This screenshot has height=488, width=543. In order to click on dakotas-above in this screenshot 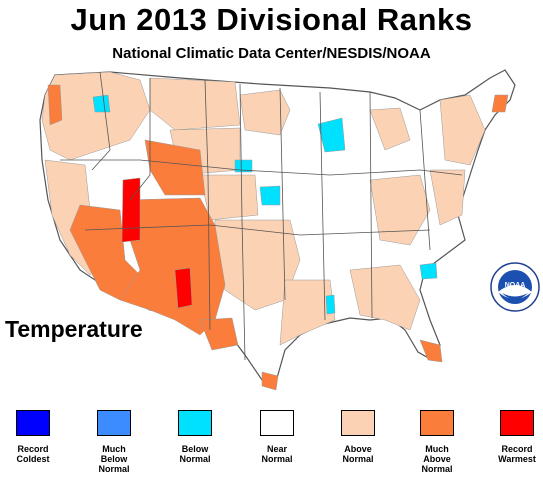, I will do `click(265, 112)`.